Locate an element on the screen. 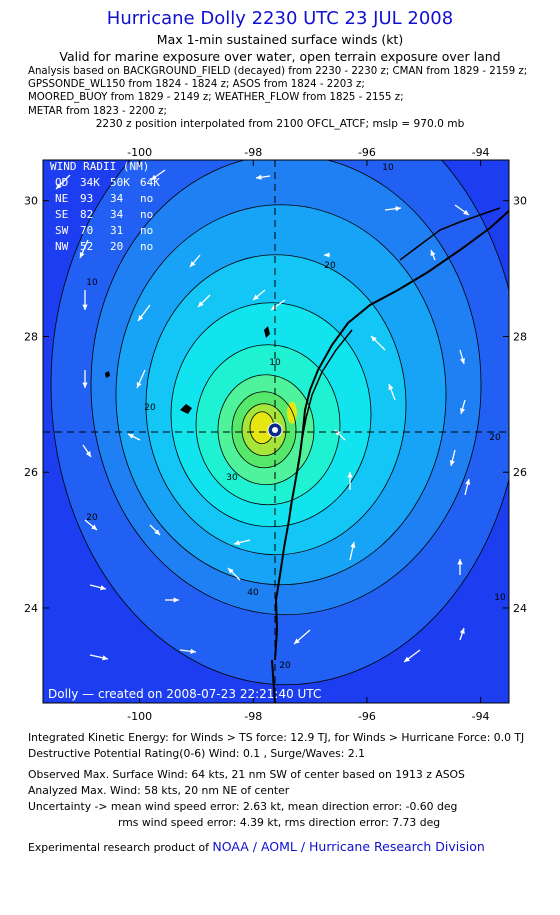 The height and width of the screenshot is (915, 560). y-tick-label-left: 28 is located at coordinates (31, 336).